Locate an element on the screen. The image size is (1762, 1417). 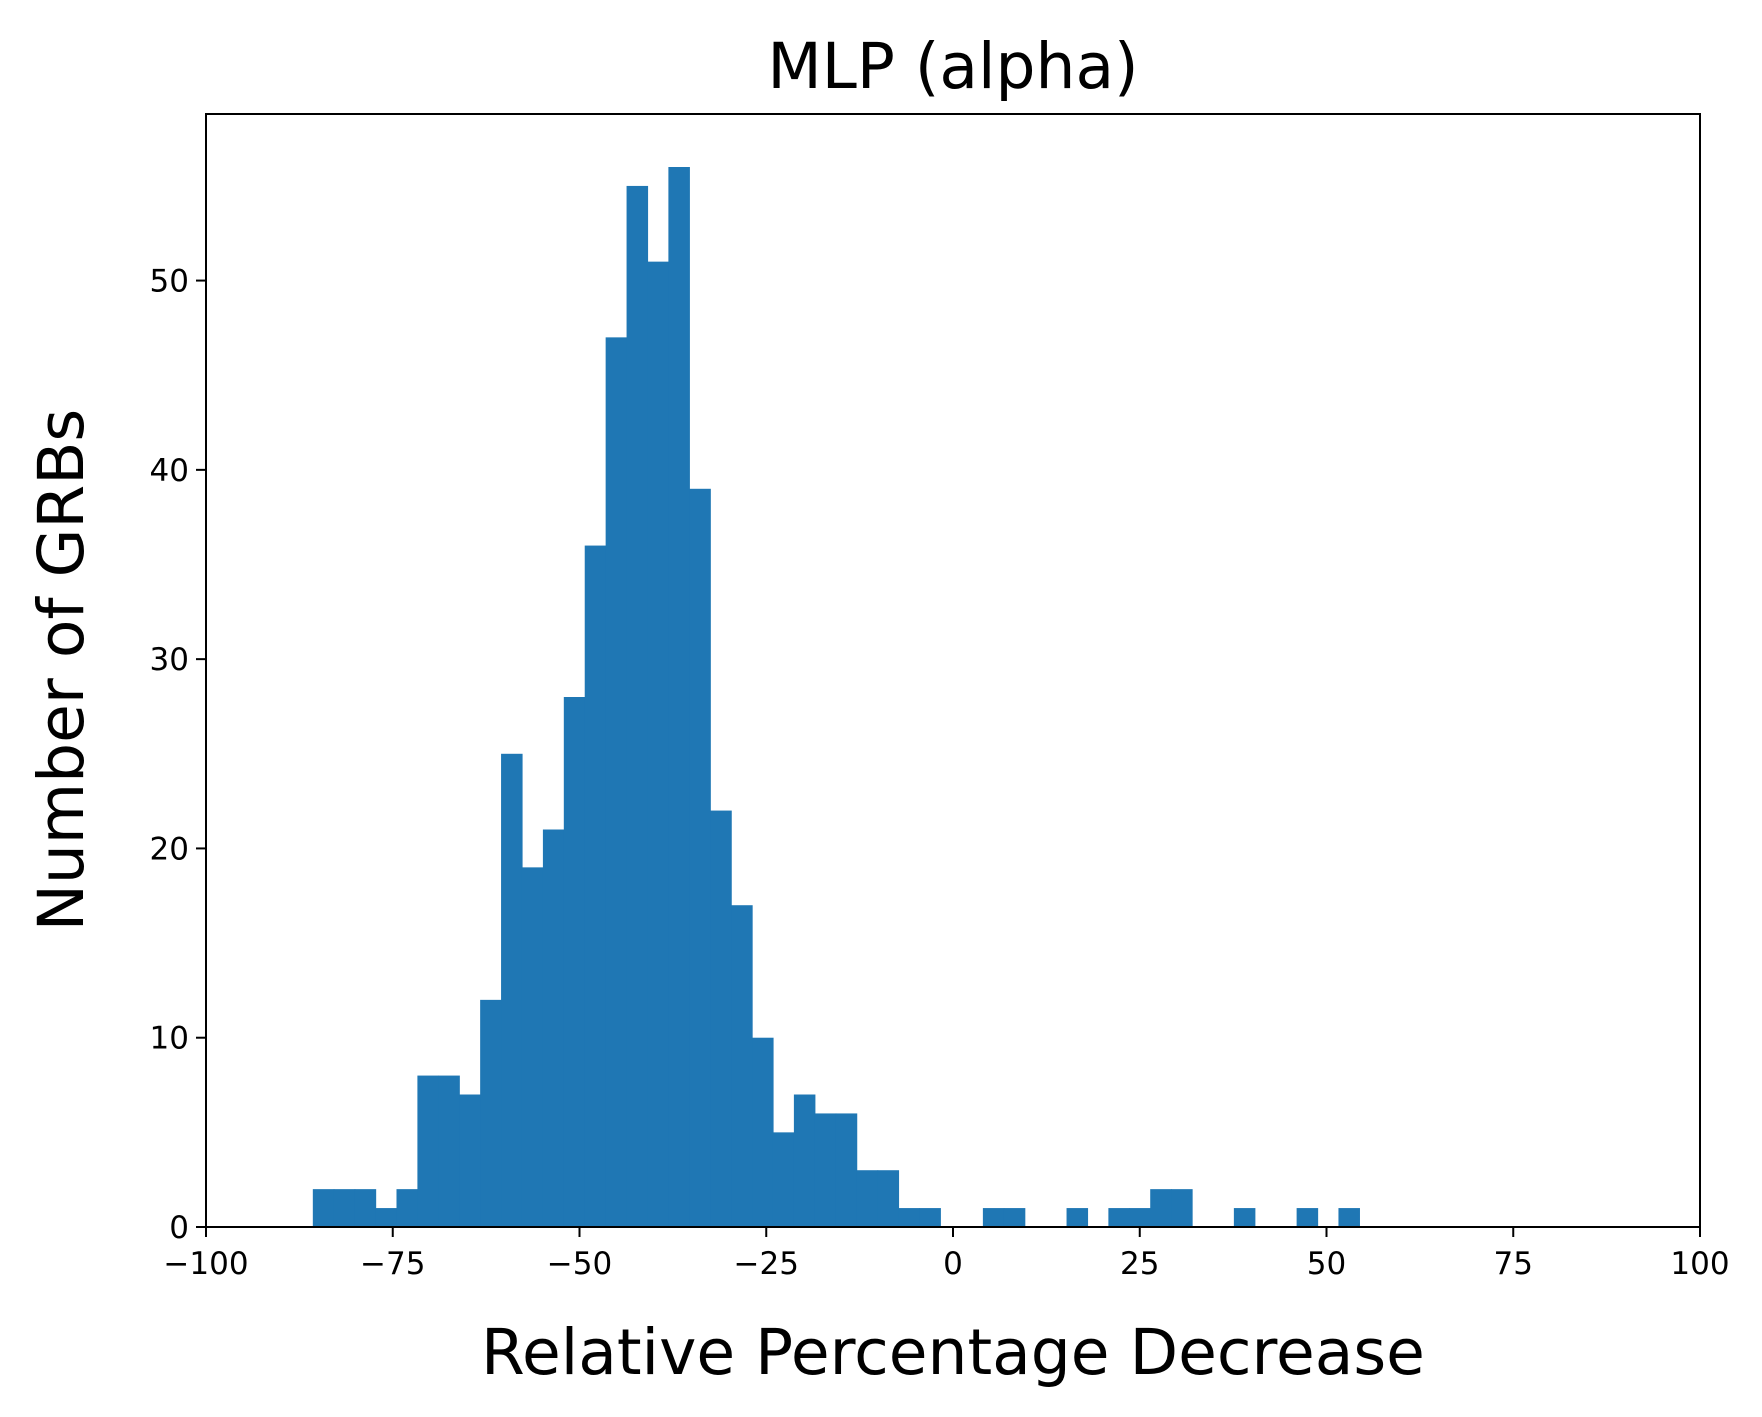
x-tick-label-1: −75 is located at coordinates (392, 1264).